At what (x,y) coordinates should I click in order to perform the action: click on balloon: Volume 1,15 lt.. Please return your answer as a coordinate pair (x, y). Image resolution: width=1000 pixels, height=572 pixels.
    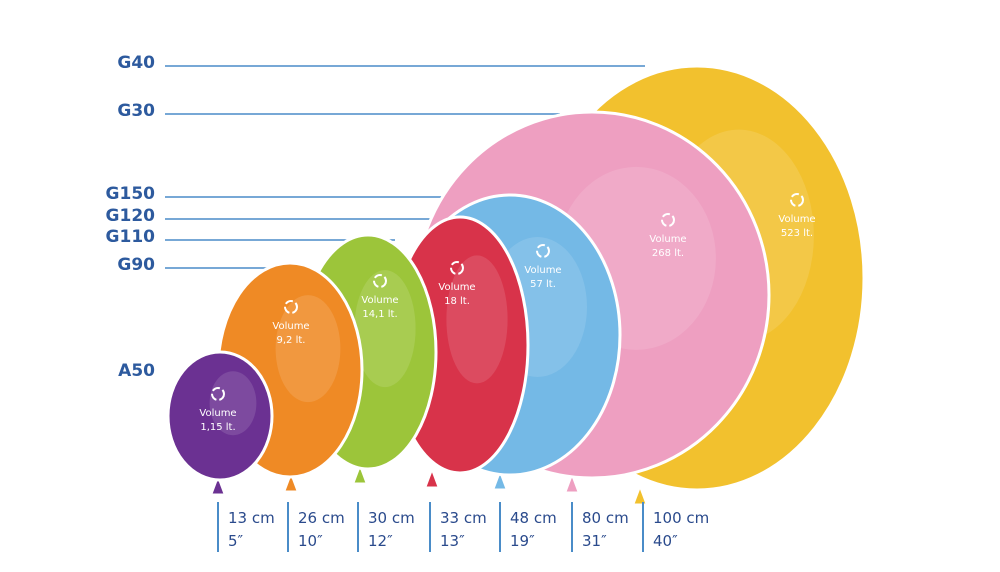
    Looking at the image, I should click on (220, 422).